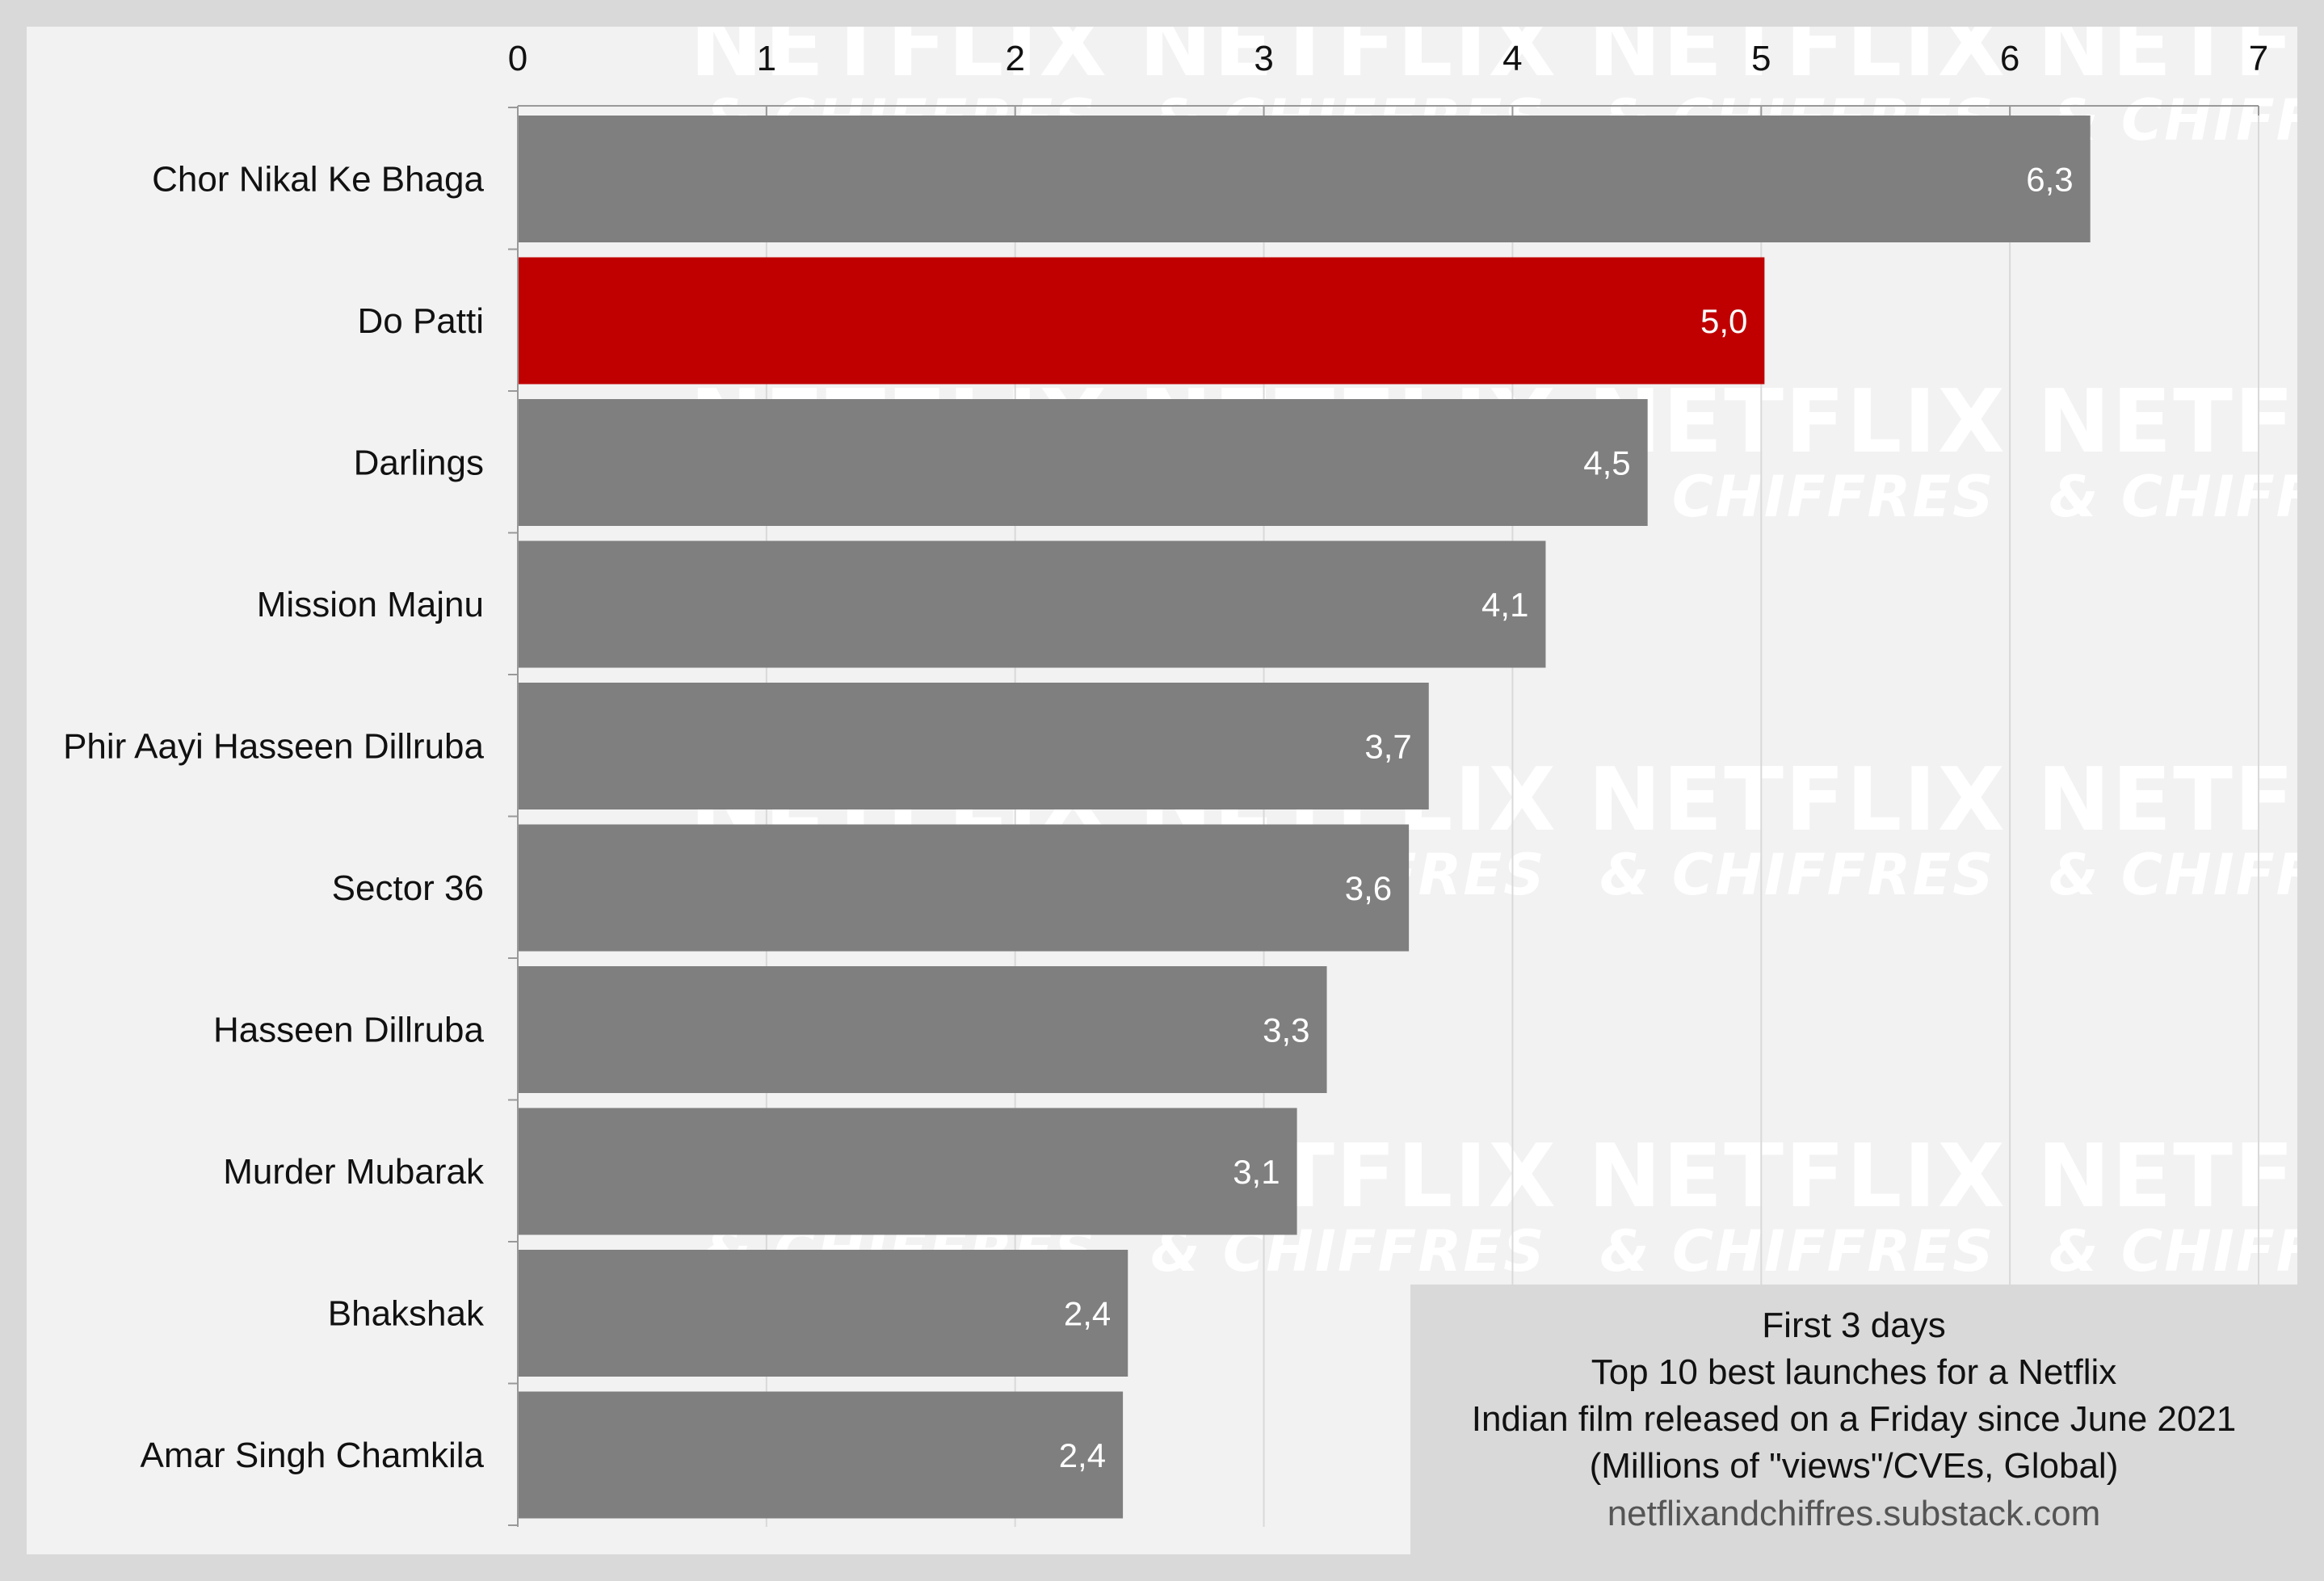  I want to click on category-label: Murder Mubarak, so click(354, 1172).